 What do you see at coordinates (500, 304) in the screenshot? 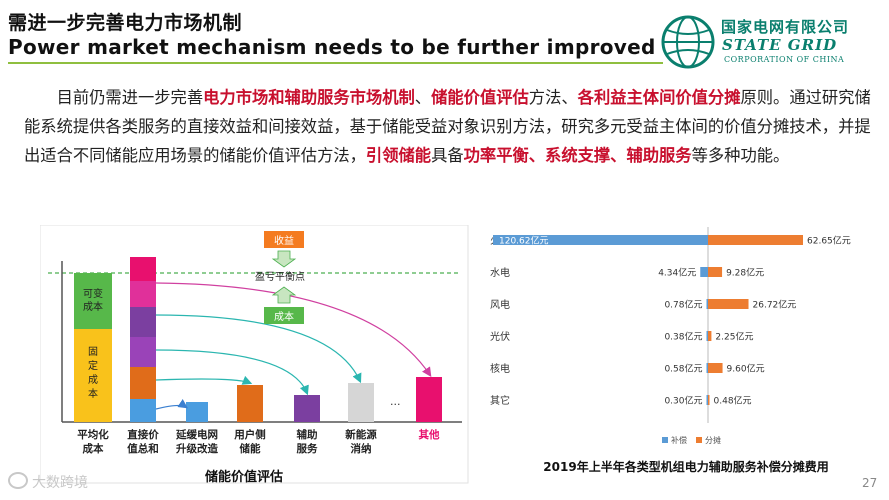
I see `chart-category-label: 风电` at bounding box center [500, 304].